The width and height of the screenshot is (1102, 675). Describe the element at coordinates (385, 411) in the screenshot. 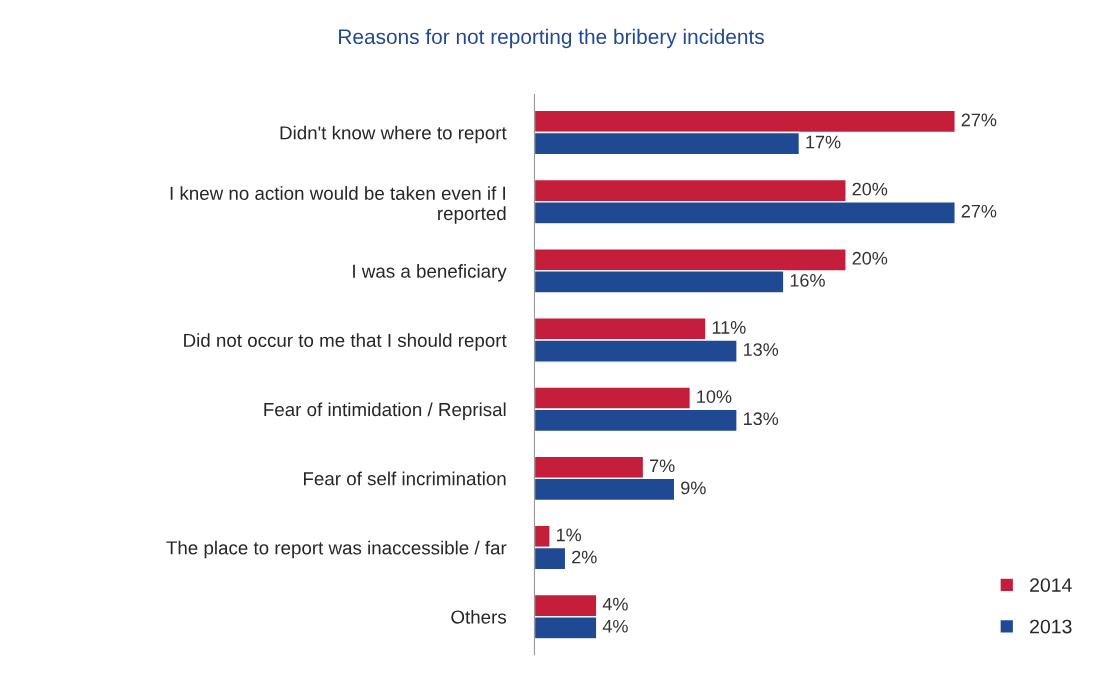

I see `y-tick-label: Fear of intimidation / Reprisal` at that location.